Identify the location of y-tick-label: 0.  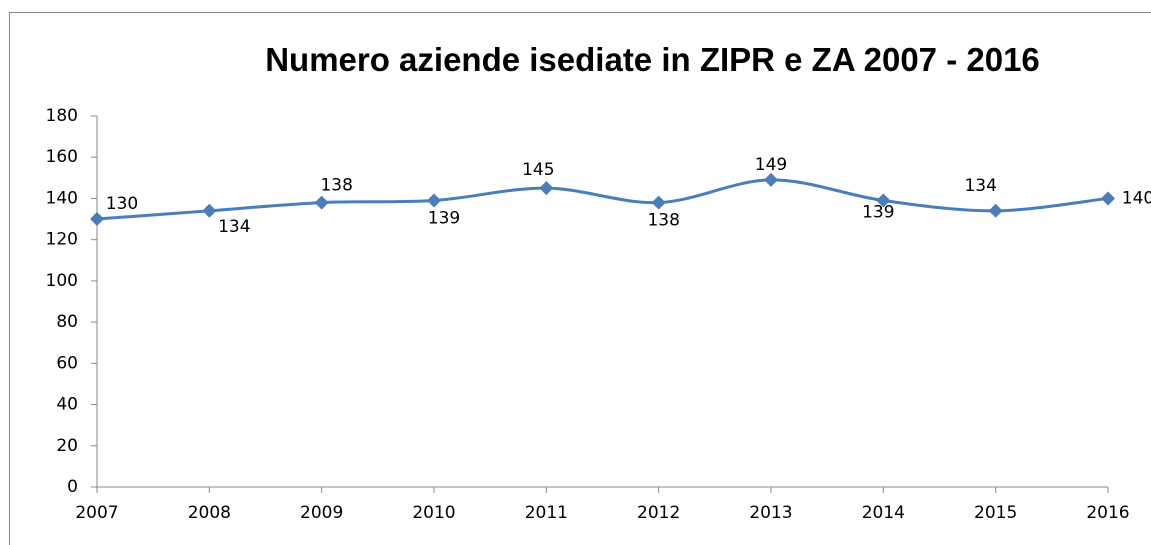
(72, 487).